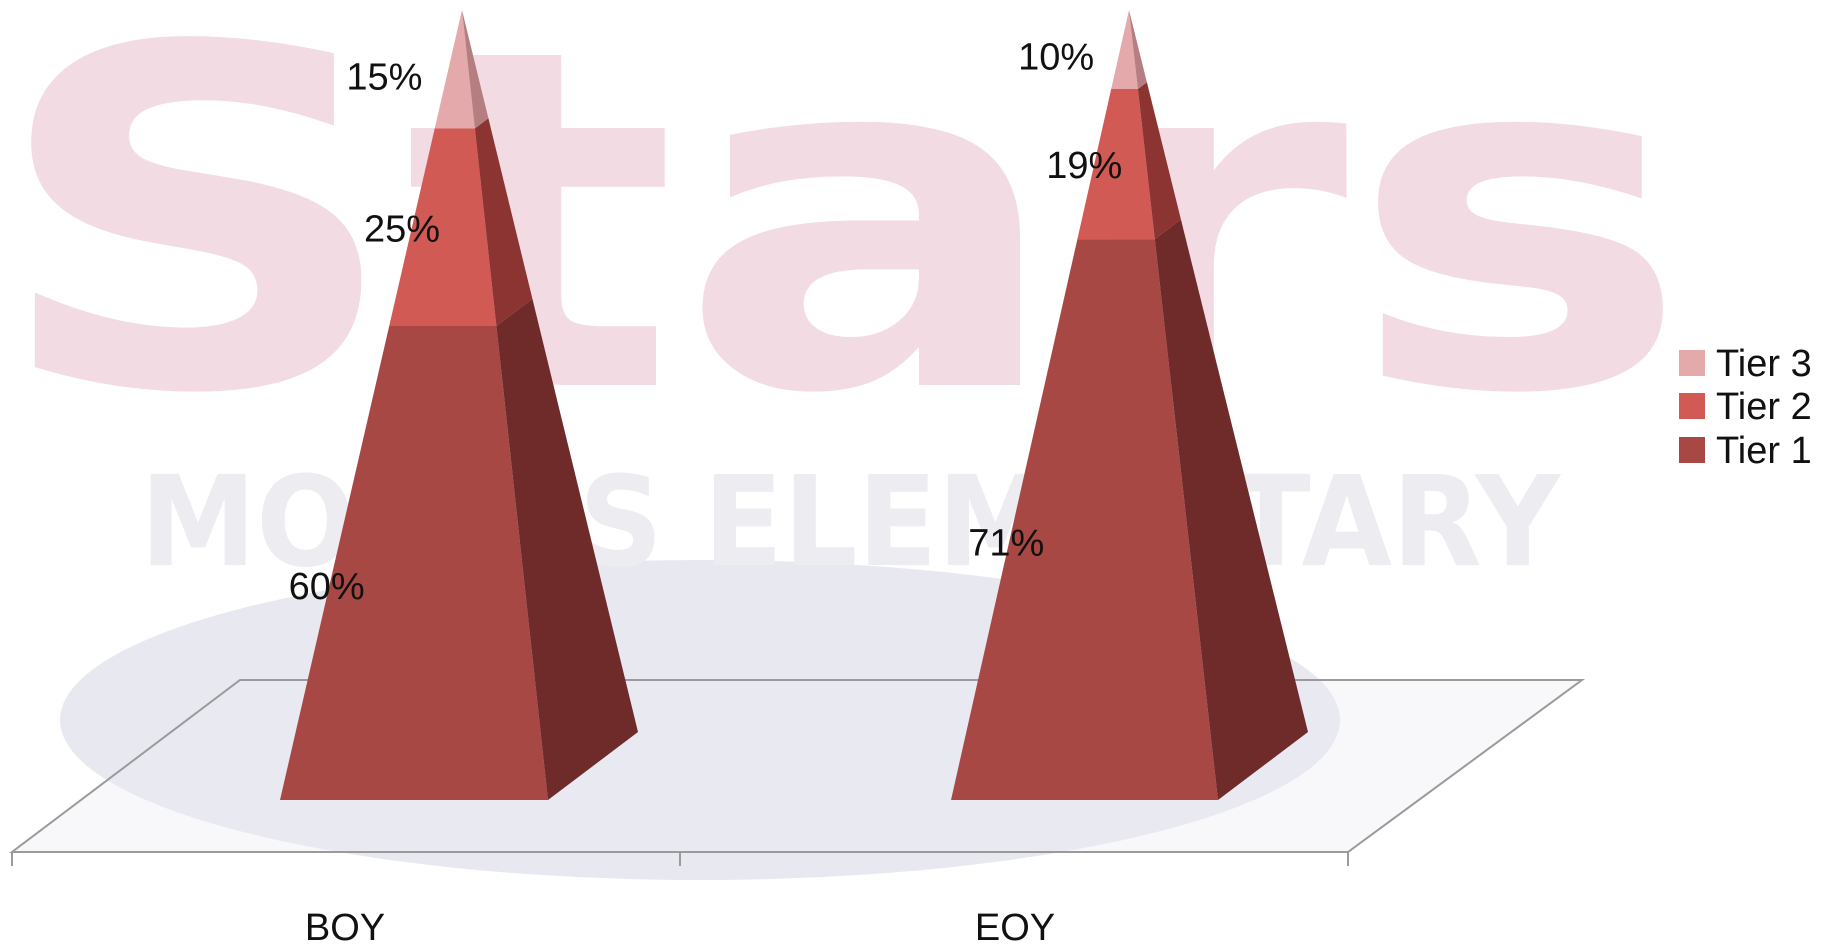 The height and width of the screenshot is (947, 1831). What do you see at coordinates (680, 927) in the screenshot?
I see `category-labels: BOY EOY` at bounding box center [680, 927].